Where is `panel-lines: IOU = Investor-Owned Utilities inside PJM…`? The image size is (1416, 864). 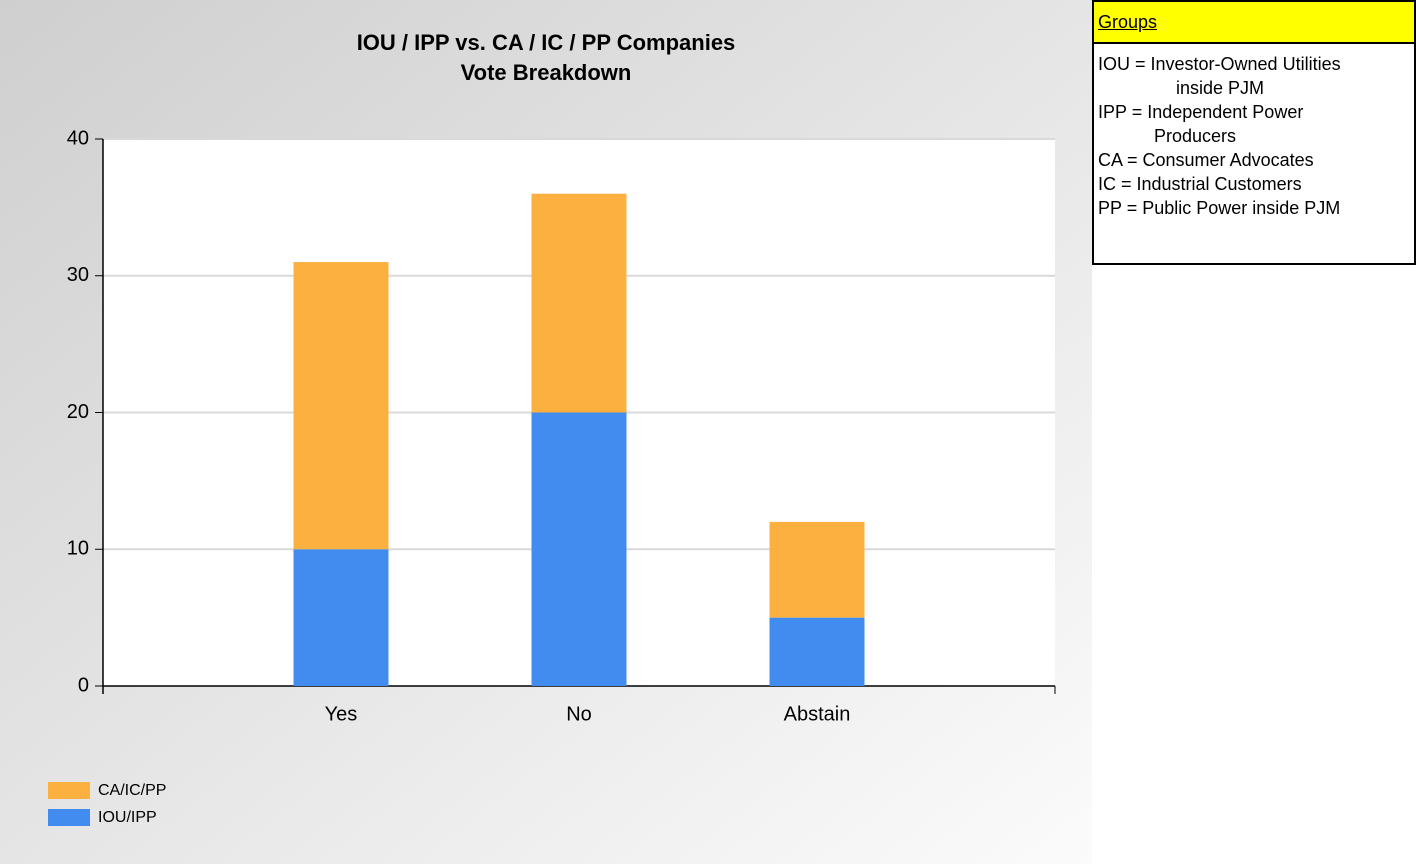
panel-lines: IOU = Investor-Owned Utilities inside PJM… is located at coordinates (1254, 132).